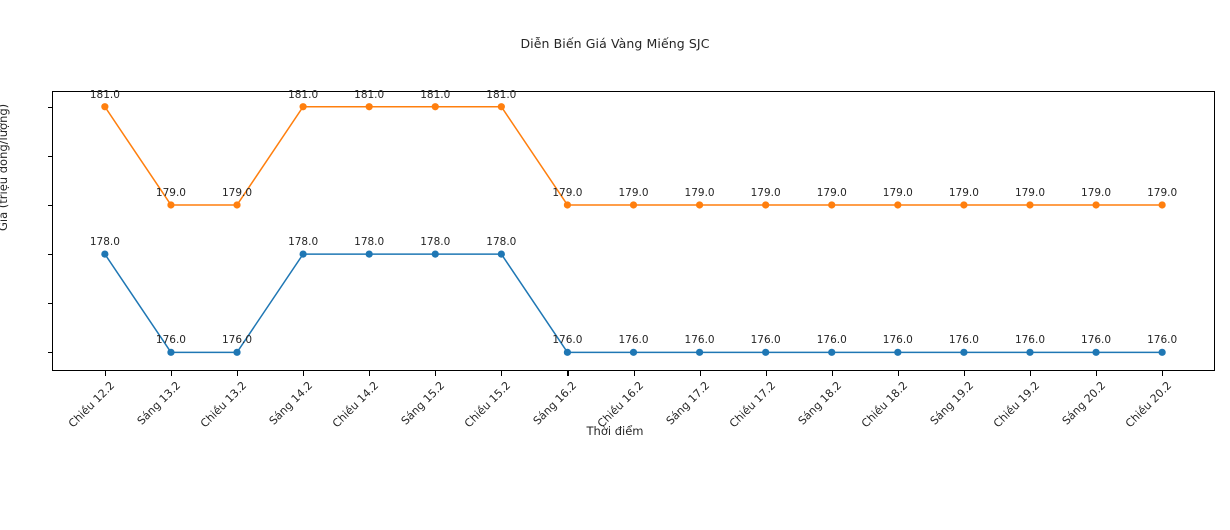 This screenshot has width=1230, height=530. I want to click on y-axis-label: Giá (triệu đồng/lượng), so click(5, 167).